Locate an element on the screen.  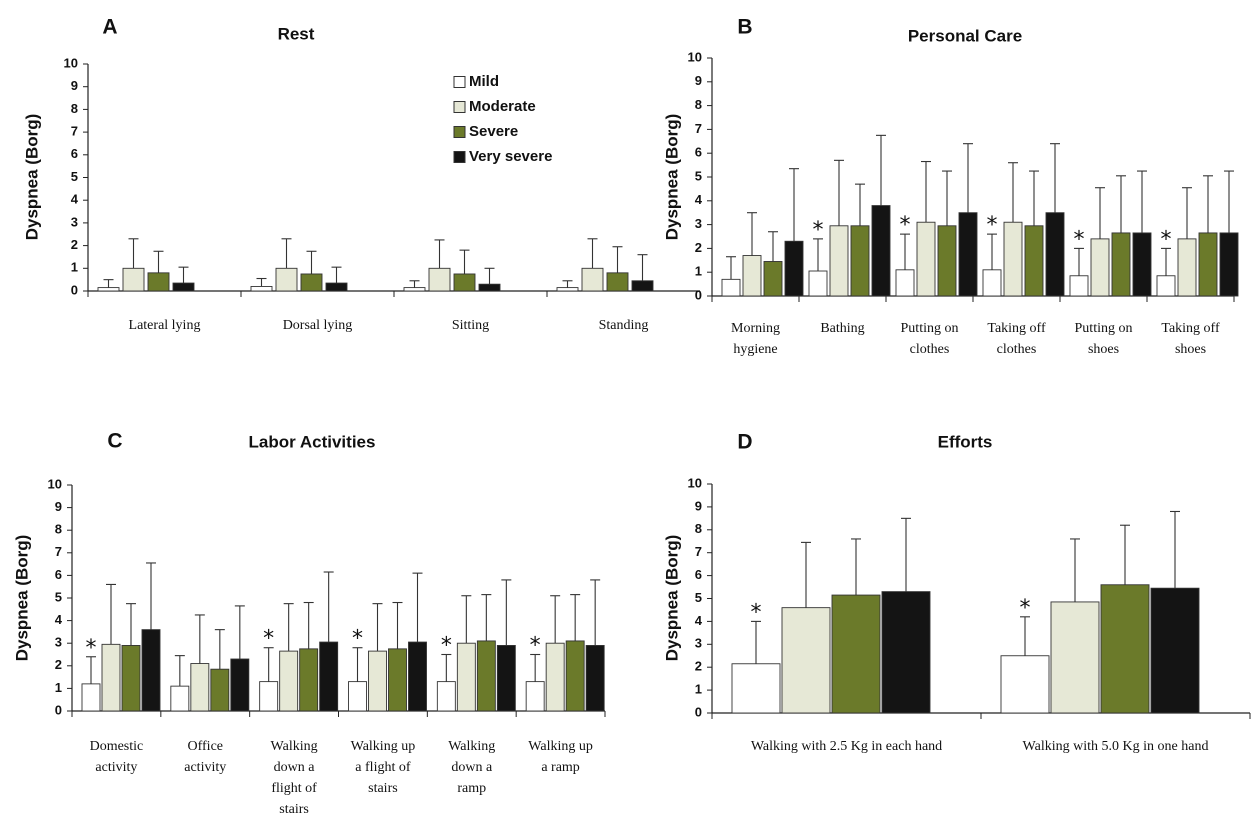
y-axis-label: Dyspnea (Borg) is located at coordinates (671, 177).